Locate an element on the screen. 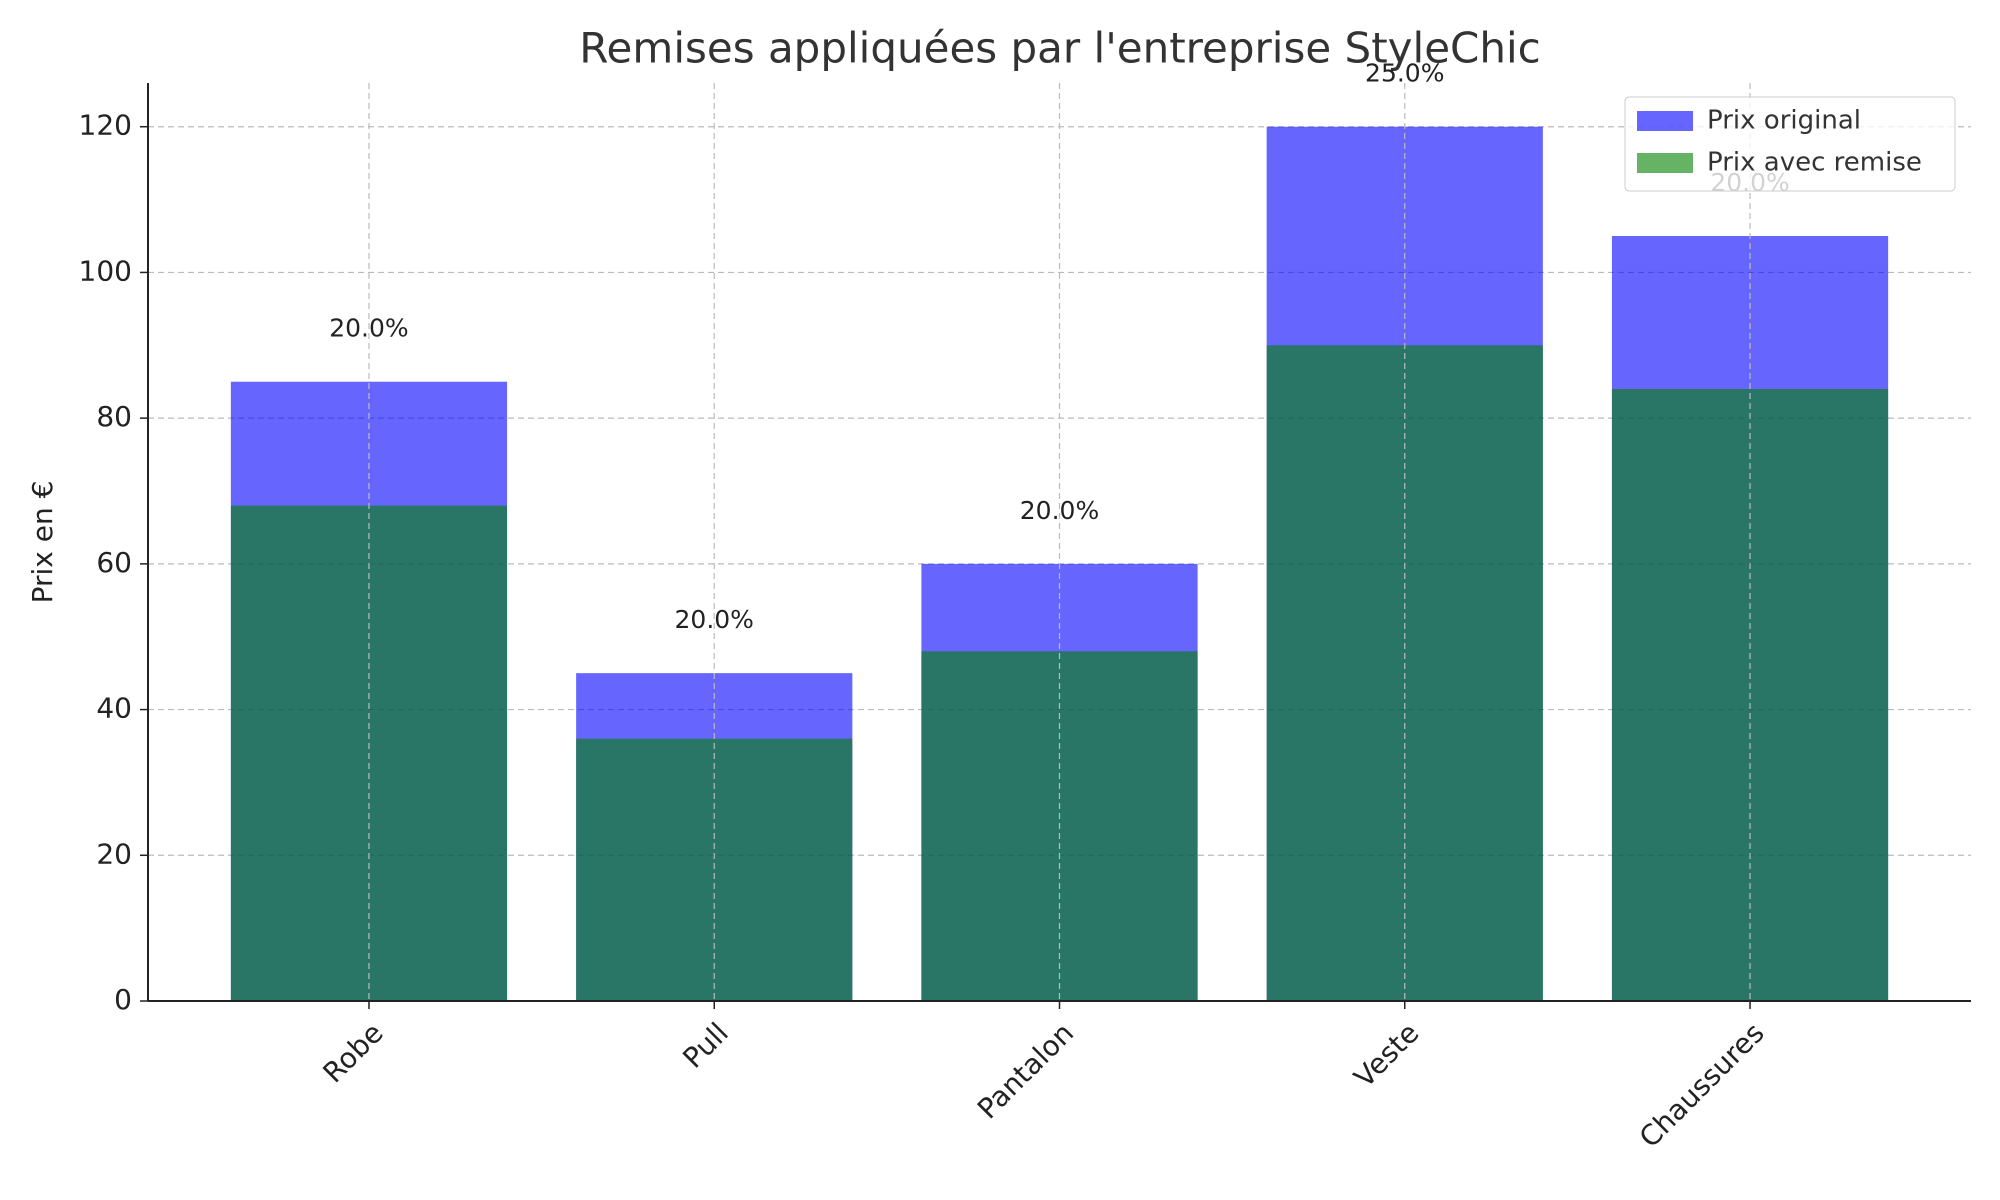  y-tick-label: 40 is located at coordinates (114, 708).